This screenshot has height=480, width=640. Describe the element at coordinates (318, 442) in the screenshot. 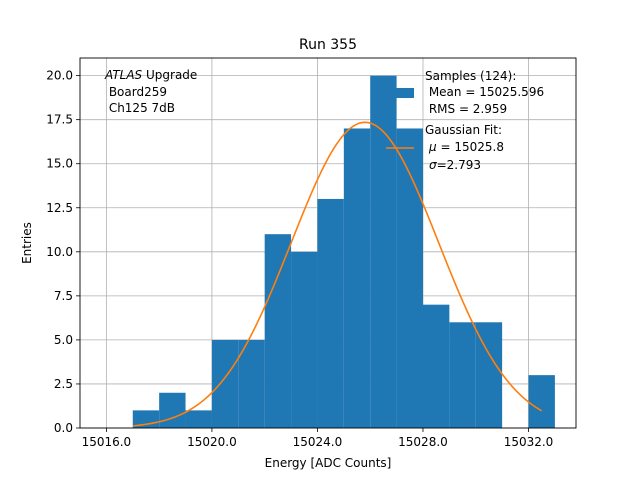

I see `x-tick-label: 15024.0` at that location.